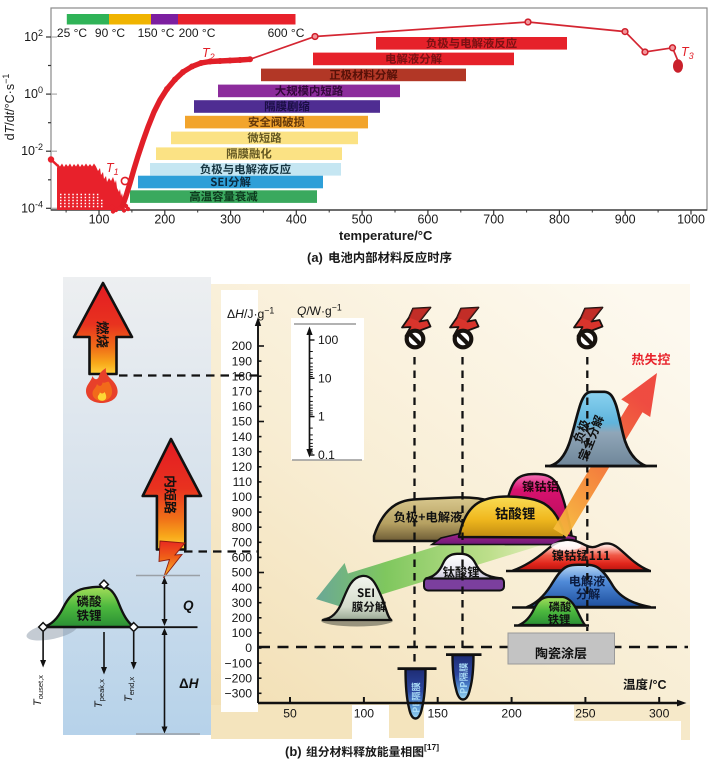 The image size is (728, 765). What do you see at coordinates (290, 714) in the screenshot?
I see `svg-text: 50` at bounding box center [290, 714].